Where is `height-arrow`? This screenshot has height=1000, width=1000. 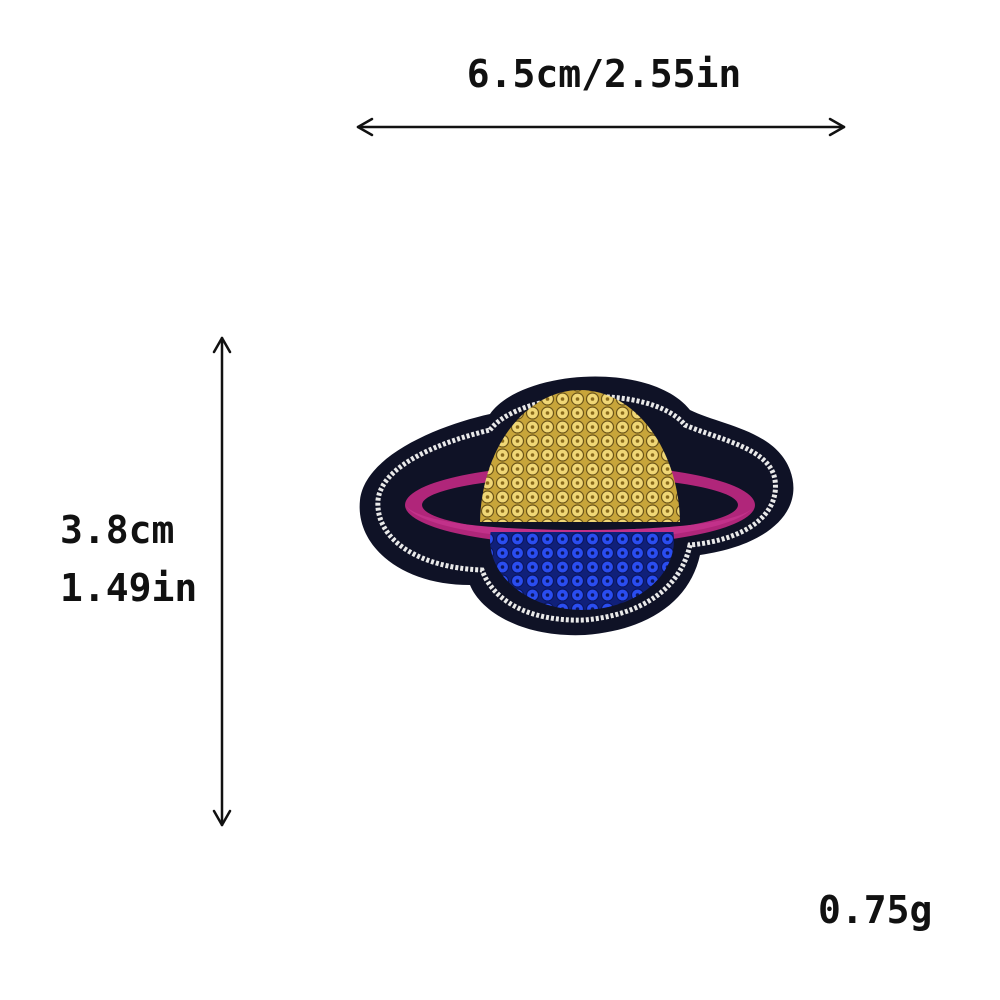
height-arrow is located at coordinates (222, 581).